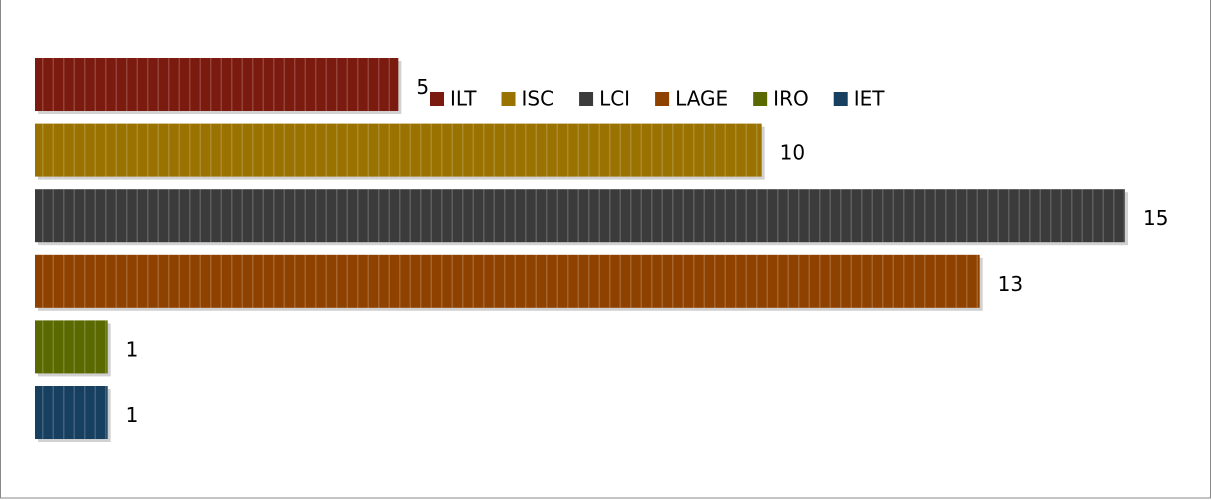 This screenshot has width=1212, height=500. Describe the element at coordinates (1010, 284) in the screenshot. I see `data-label: 13` at that location.